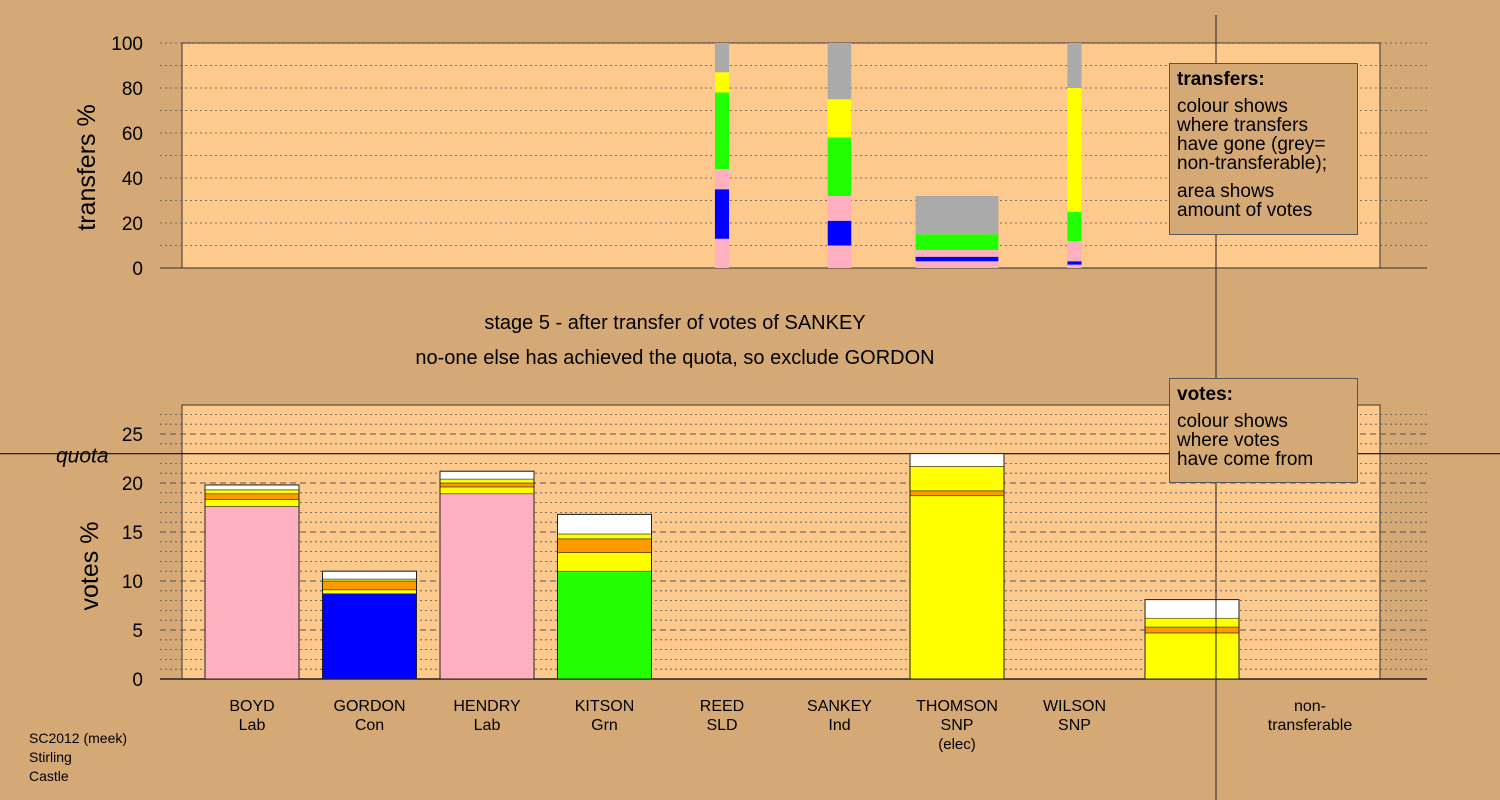 The width and height of the screenshot is (1500, 800). I want to click on transfers-legend-title: transfers:, so click(1221, 79).